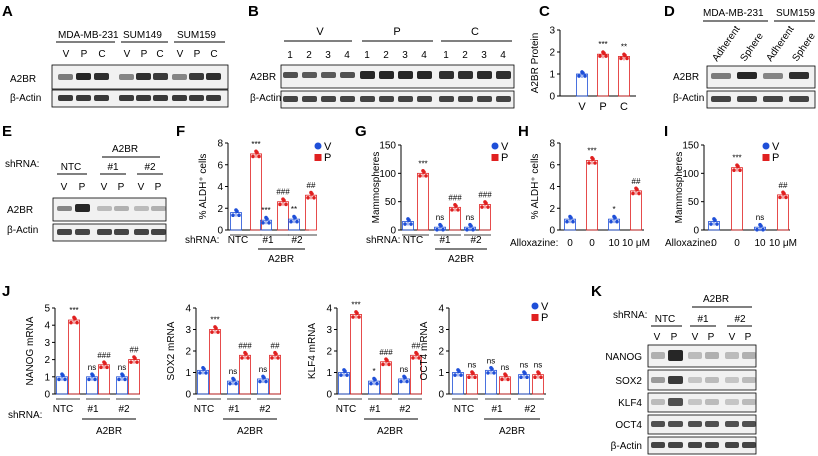 The image size is (818, 456). What do you see at coordinates (88, 35) in the screenshot?
I see `panel-a-group-1: MDA-MB-231` at bounding box center [88, 35].